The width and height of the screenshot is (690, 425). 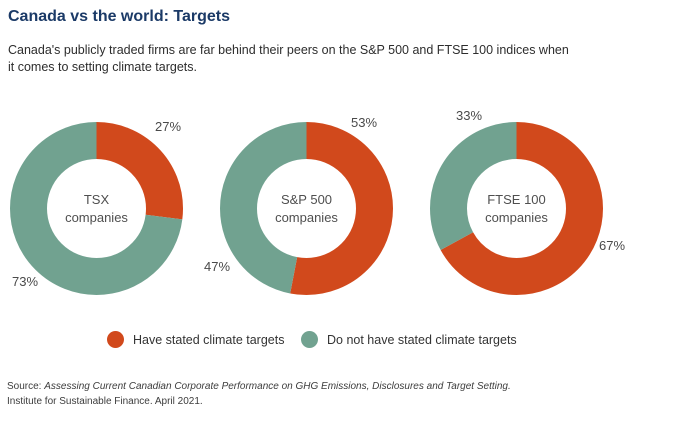 I want to click on pct-label-ftse100-have: 67%, so click(x=612, y=245).